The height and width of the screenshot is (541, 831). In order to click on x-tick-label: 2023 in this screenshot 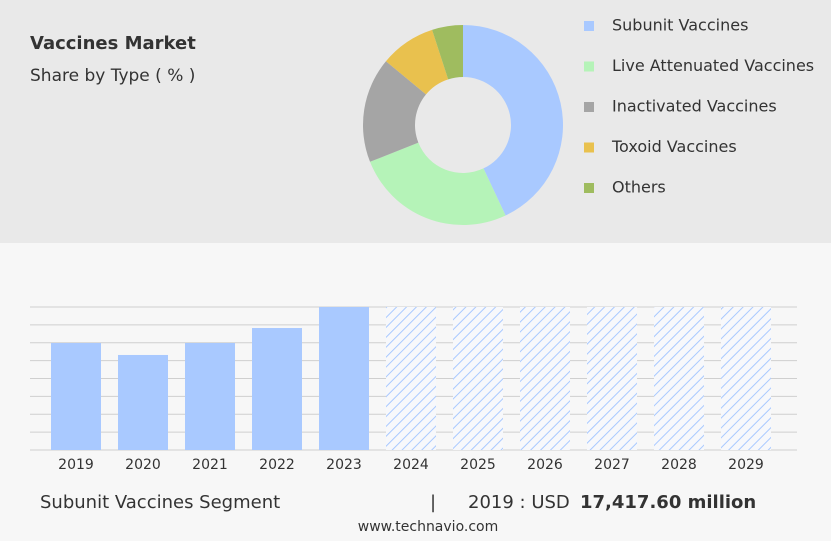, I will do `click(344, 465)`.